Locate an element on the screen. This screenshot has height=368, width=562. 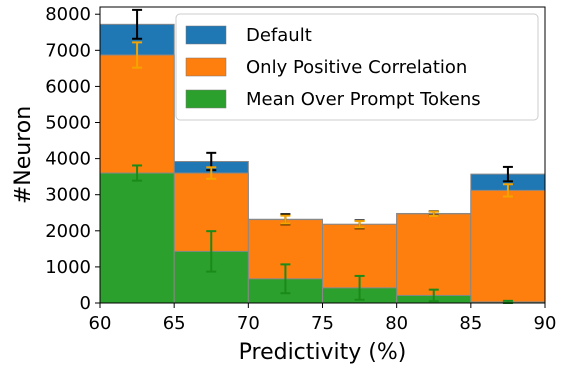
x-tick-label-90: 90 is located at coordinates (545, 323).